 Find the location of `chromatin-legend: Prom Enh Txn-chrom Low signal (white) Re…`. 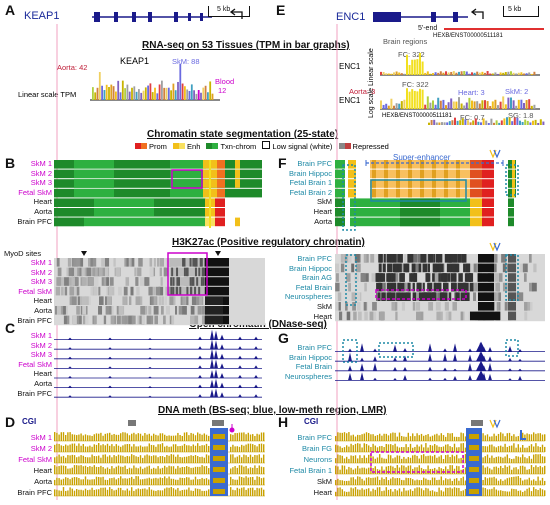

chromatin-legend: Prom Enh Txn-chrom Low signal (white) Re… is located at coordinates (262, 147).